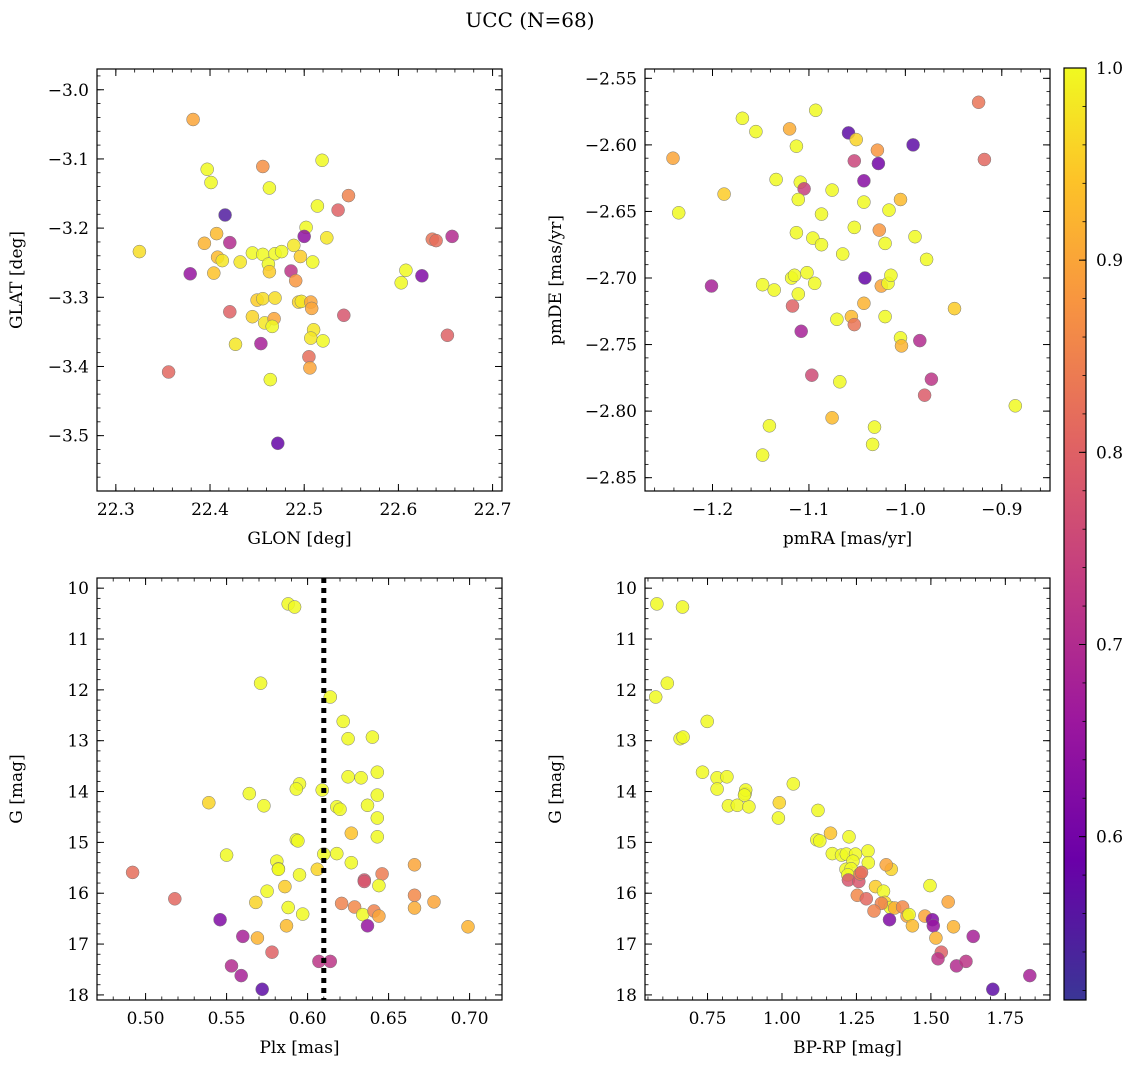 The image size is (1136, 1068). I want to click on x-tick-label: 0.75, so click(708, 1019).